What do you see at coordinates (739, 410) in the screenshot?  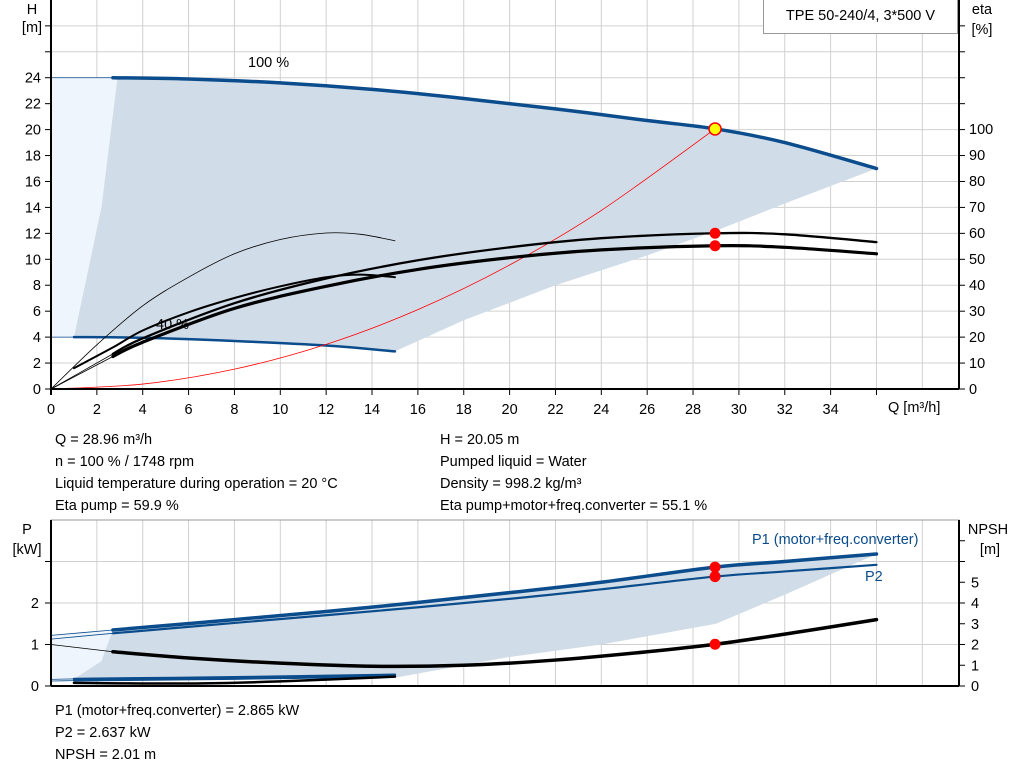 I see `q-tick-label: 30` at bounding box center [739, 410].